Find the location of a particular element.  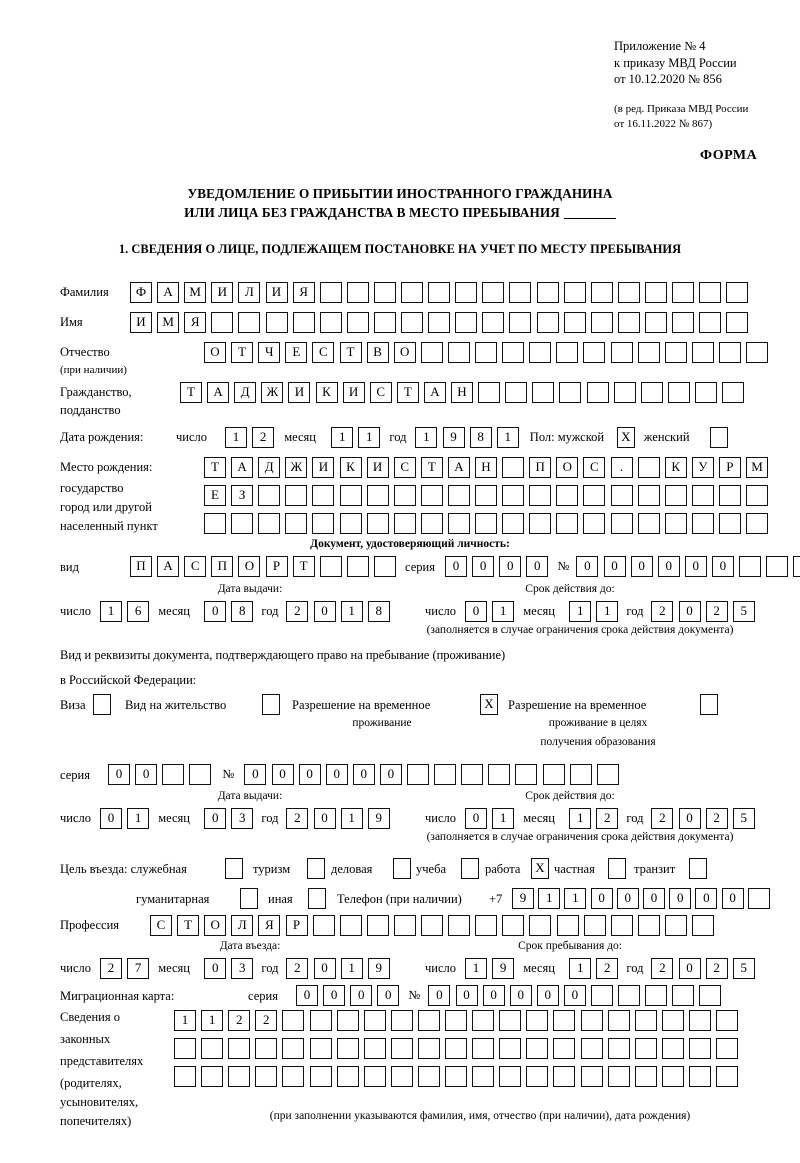

citizenship-box-cell: Т is located at coordinates (191, 392).